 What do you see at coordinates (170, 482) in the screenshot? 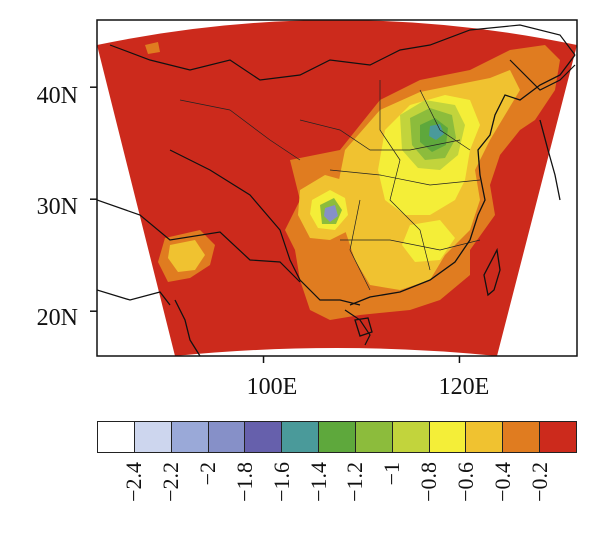
I see `colorbar-label: −2.2` at bounding box center [170, 482].